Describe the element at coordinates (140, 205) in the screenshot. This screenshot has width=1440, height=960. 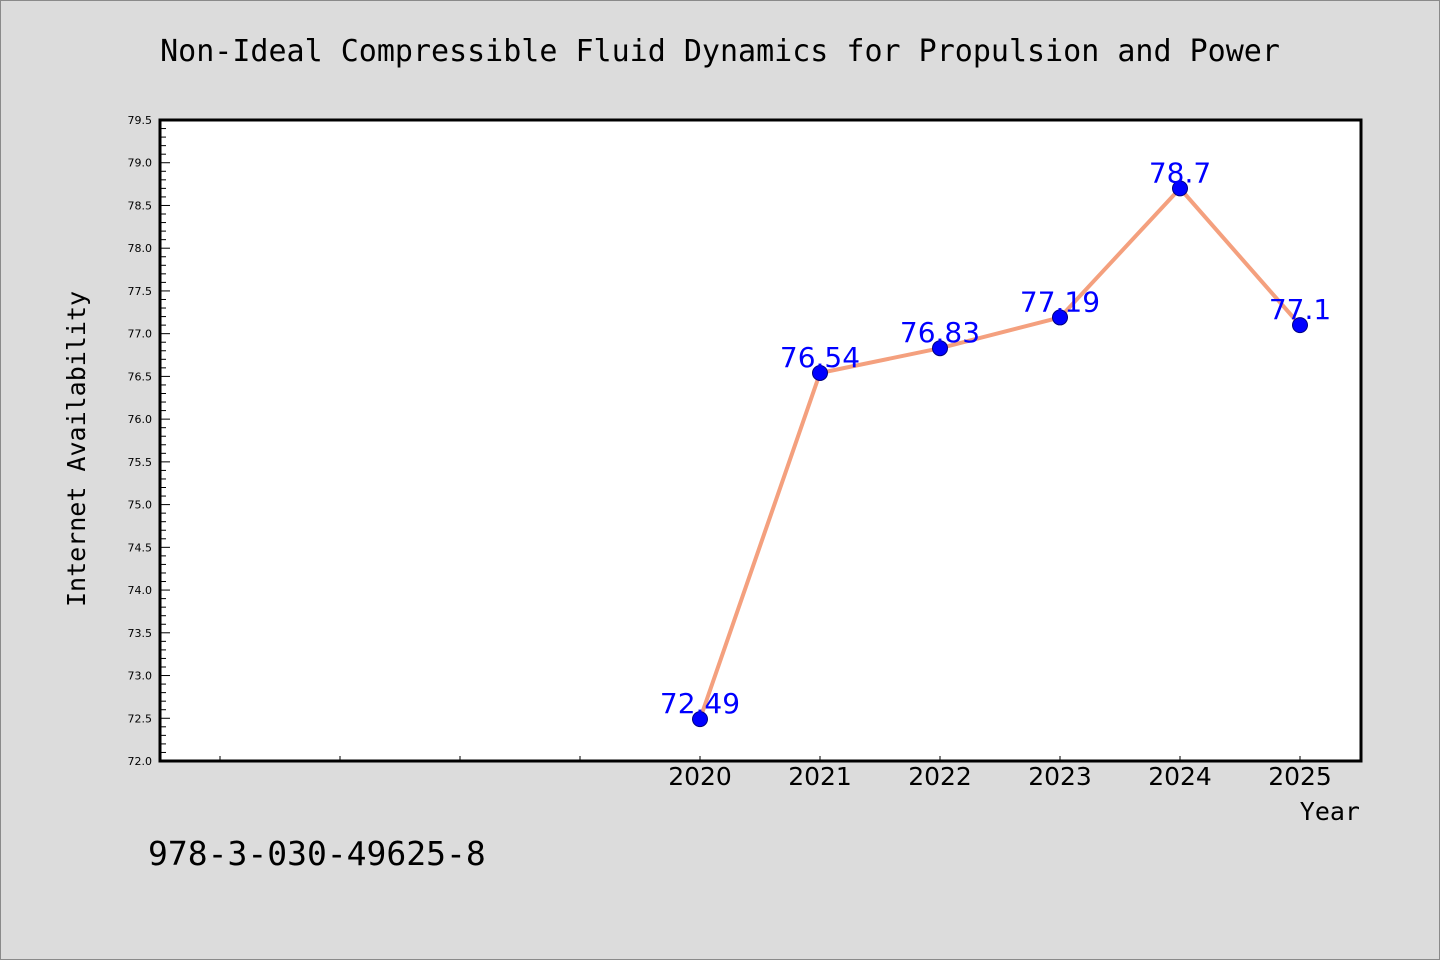
I see `y-tick-label: 78.5` at that location.